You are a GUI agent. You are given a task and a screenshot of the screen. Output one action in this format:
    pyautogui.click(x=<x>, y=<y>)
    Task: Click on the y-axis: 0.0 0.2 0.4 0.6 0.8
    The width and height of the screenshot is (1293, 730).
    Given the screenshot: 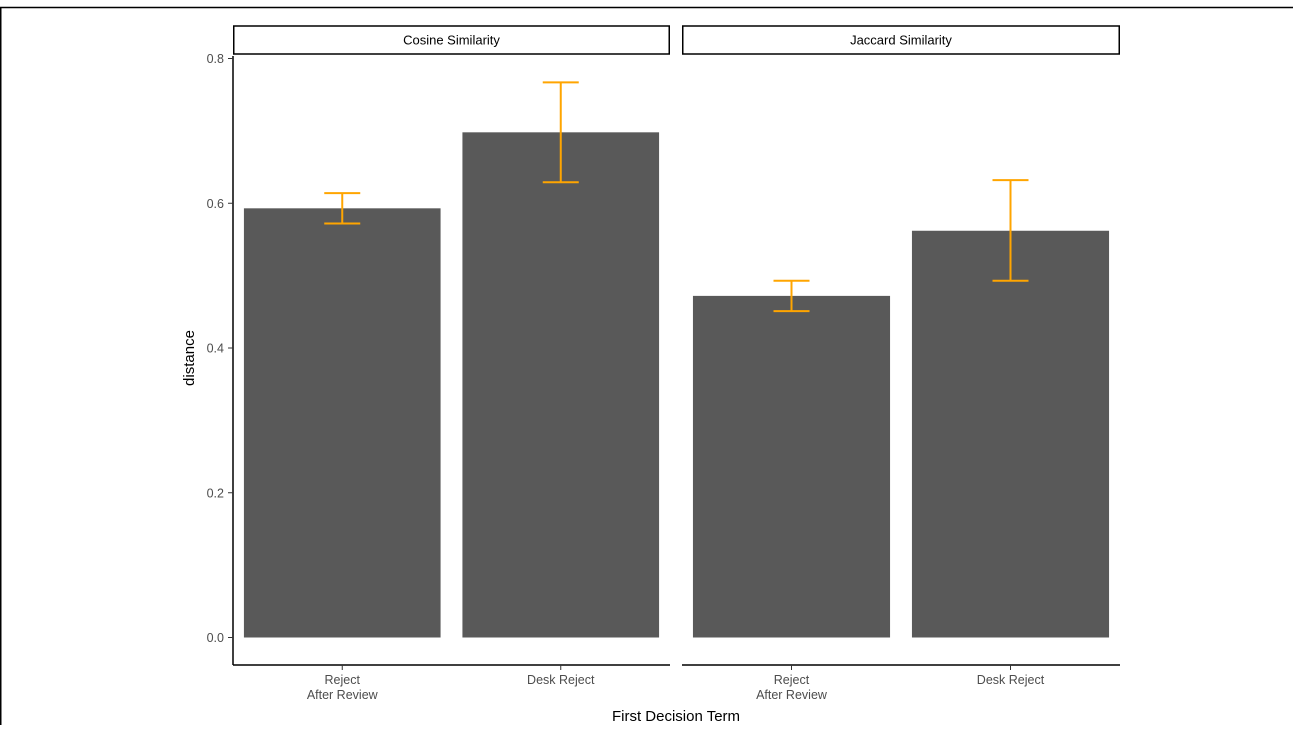 What is the action you would take?
    pyautogui.click(x=220, y=358)
    